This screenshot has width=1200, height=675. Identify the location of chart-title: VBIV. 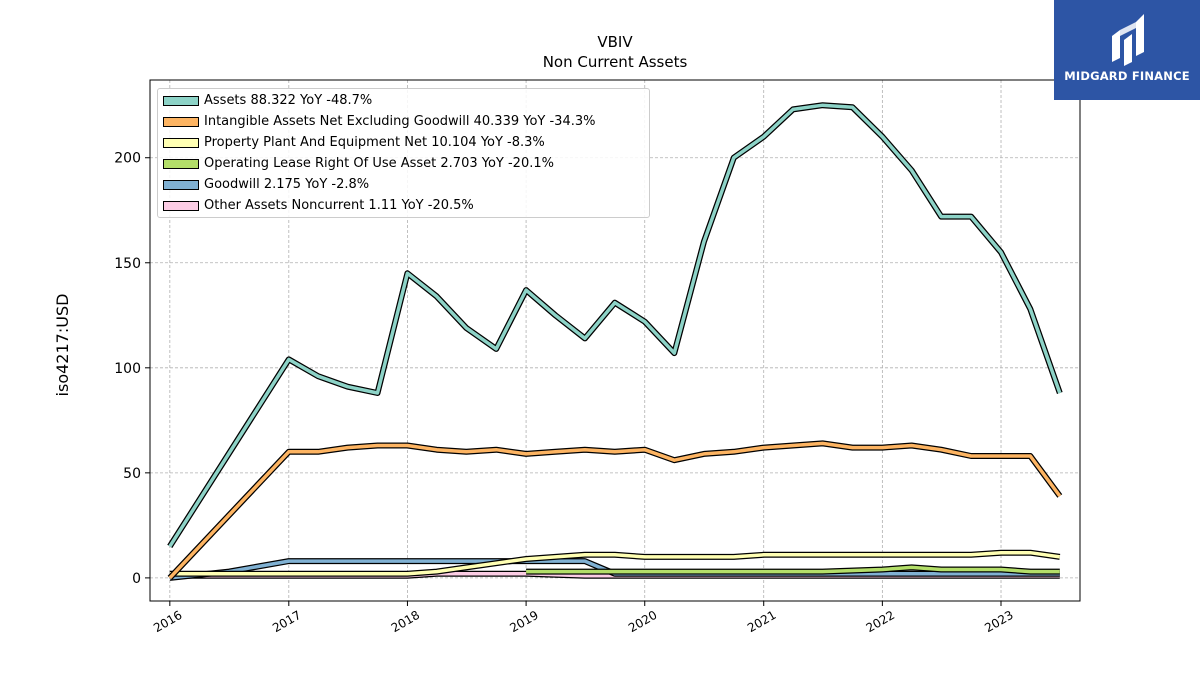
(615, 42).